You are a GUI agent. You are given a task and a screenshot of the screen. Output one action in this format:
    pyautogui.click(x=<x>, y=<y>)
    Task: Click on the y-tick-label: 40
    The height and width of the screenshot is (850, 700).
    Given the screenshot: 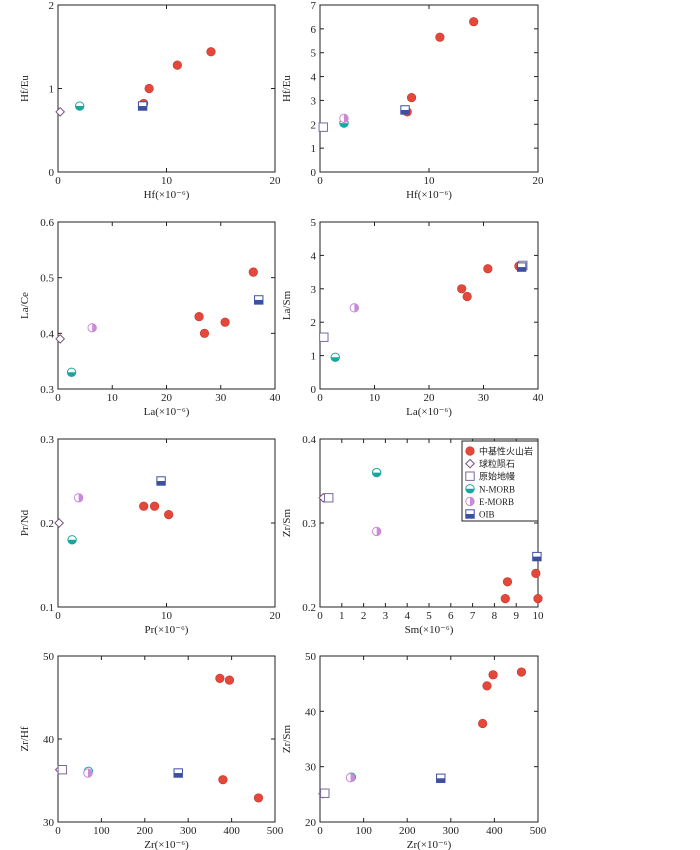 What is the action you would take?
    pyautogui.click(x=311, y=712)
    